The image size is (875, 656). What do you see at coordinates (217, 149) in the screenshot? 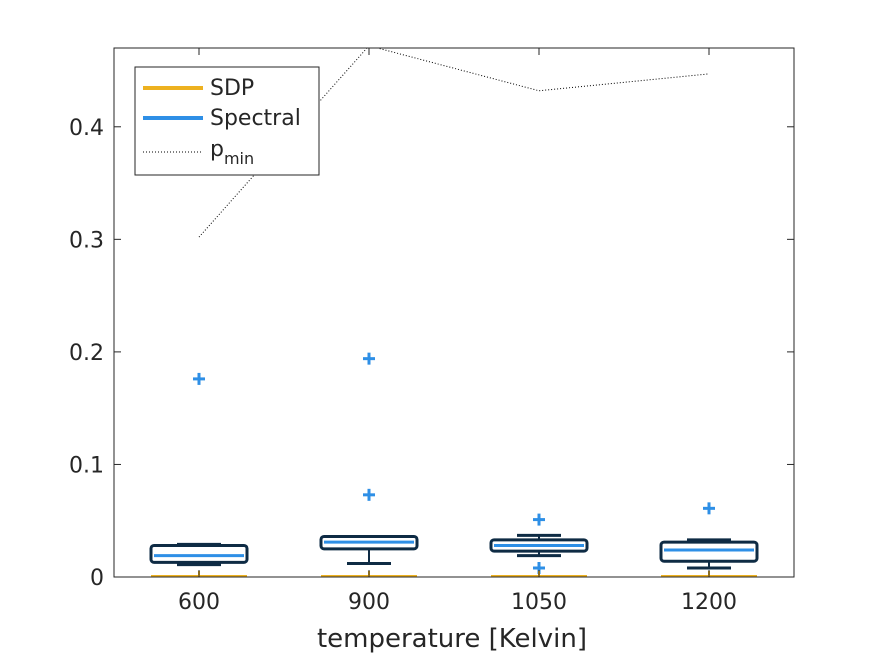
I see `legend-label-pmin-main: p` at bounding box center [217, 149].